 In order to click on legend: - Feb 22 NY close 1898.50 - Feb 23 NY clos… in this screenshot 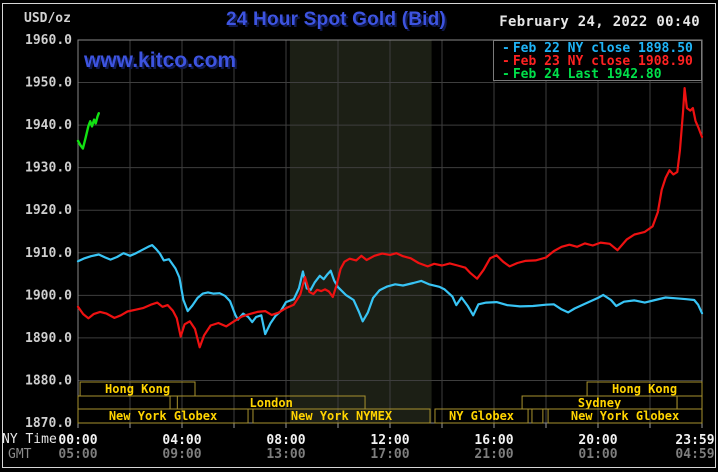, I will do `click(597, 60)`.